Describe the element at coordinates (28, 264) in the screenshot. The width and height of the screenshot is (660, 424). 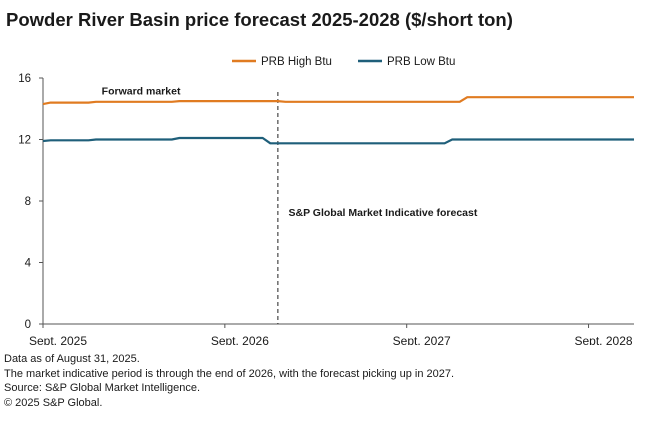
I see `y-tick-label: 4` at that location.